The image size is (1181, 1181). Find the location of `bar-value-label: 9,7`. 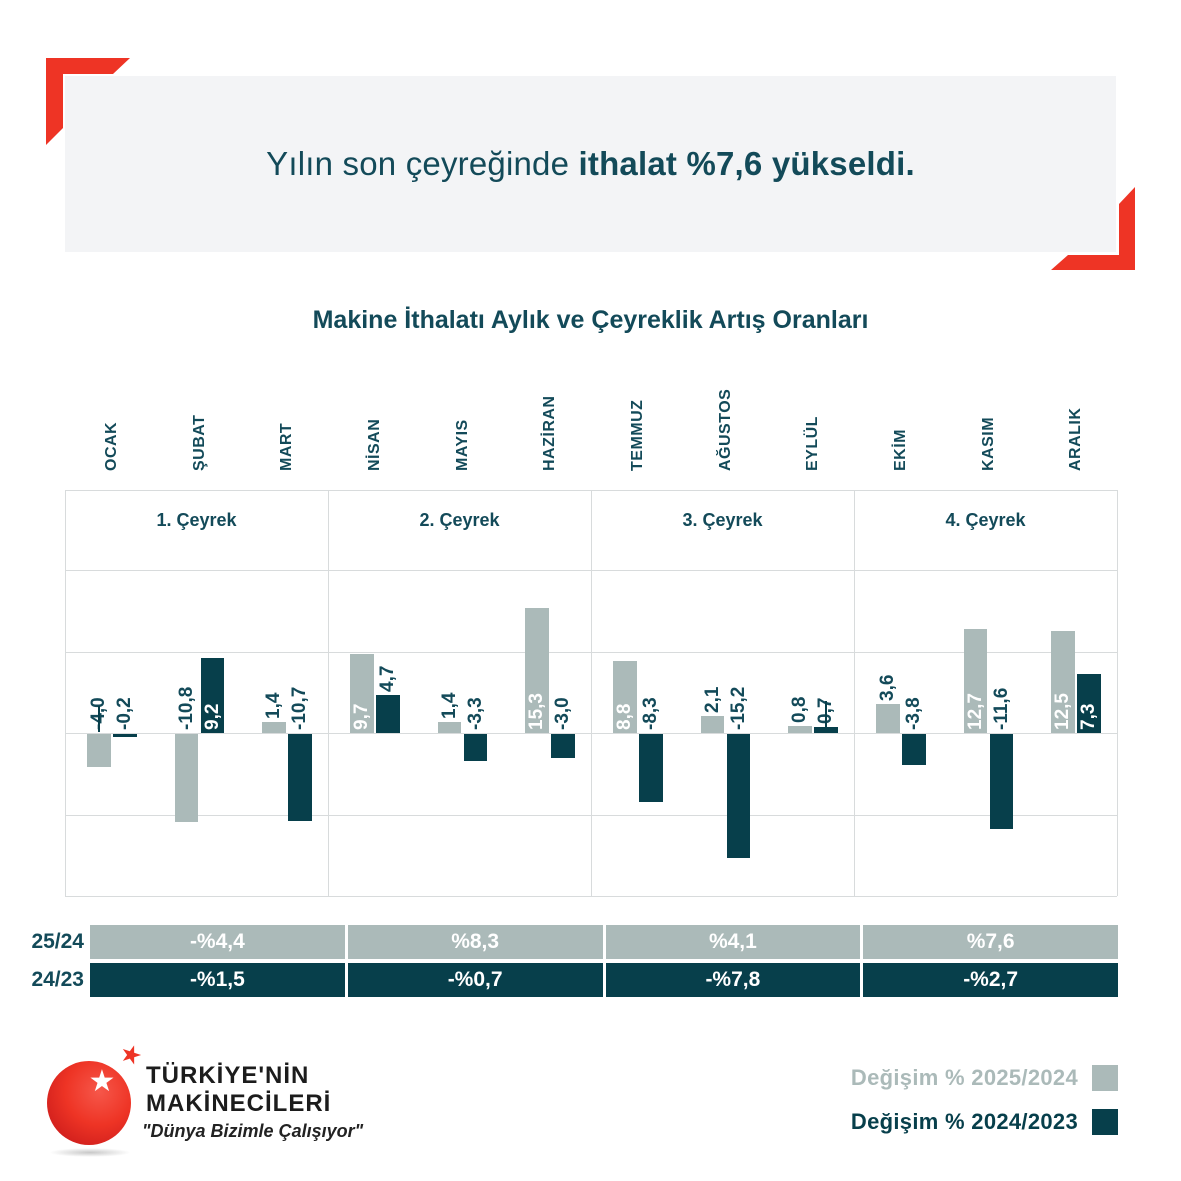

bar-value-label: 9,7 is located at coordinates (361, 716).